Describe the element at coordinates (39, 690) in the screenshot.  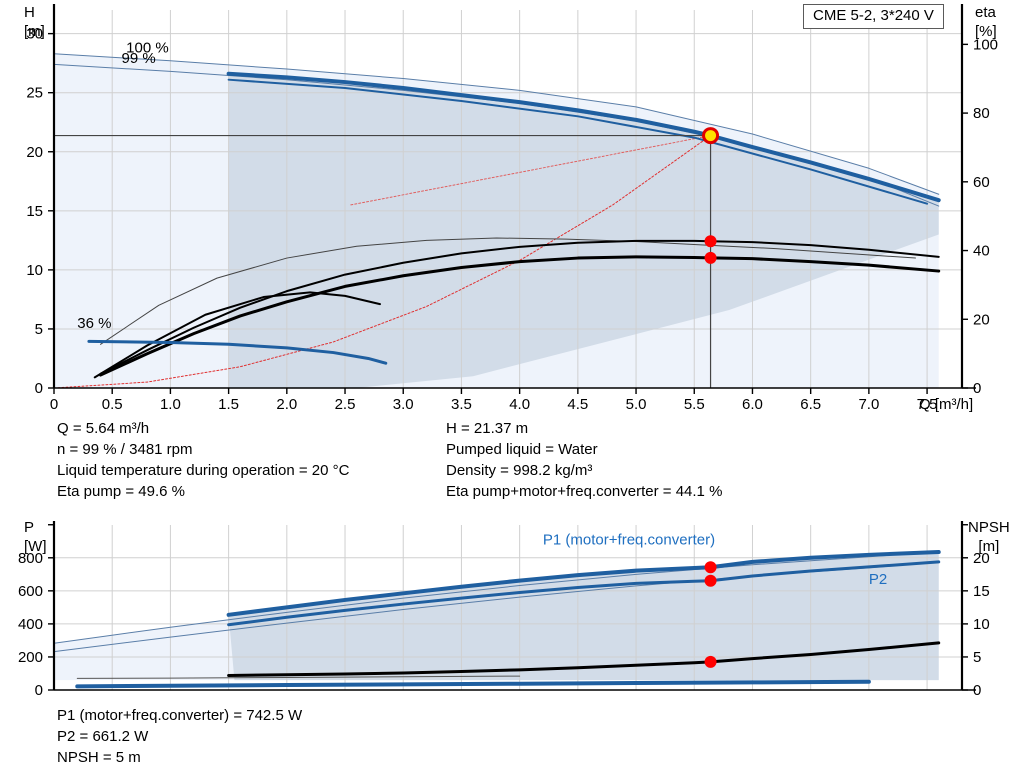
I see `p-tick-label: 0` at that location.